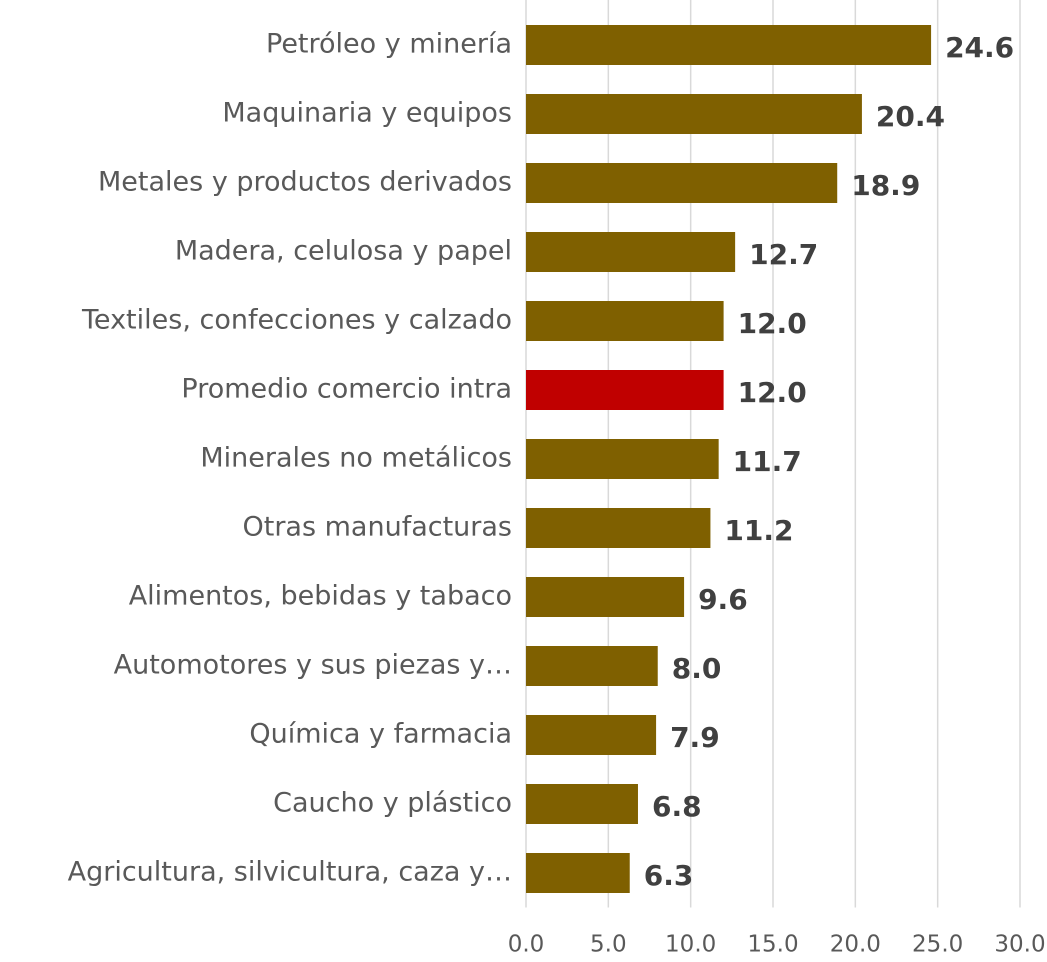 The width and height of the screenshot is (1047, 962). I want to click on y-tick-label: Textiles, confecciones y calzado, so click(296, 320).